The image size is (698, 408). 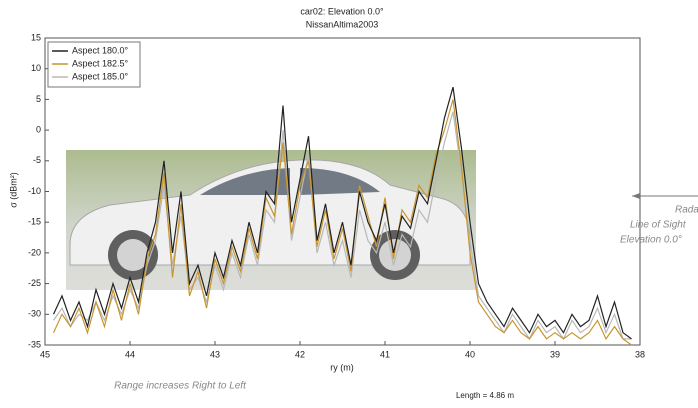 What do you see at coordinates (45, 354) in the screenshot?
I see `x-tick-label: 45` at bounding box center [45, 354].